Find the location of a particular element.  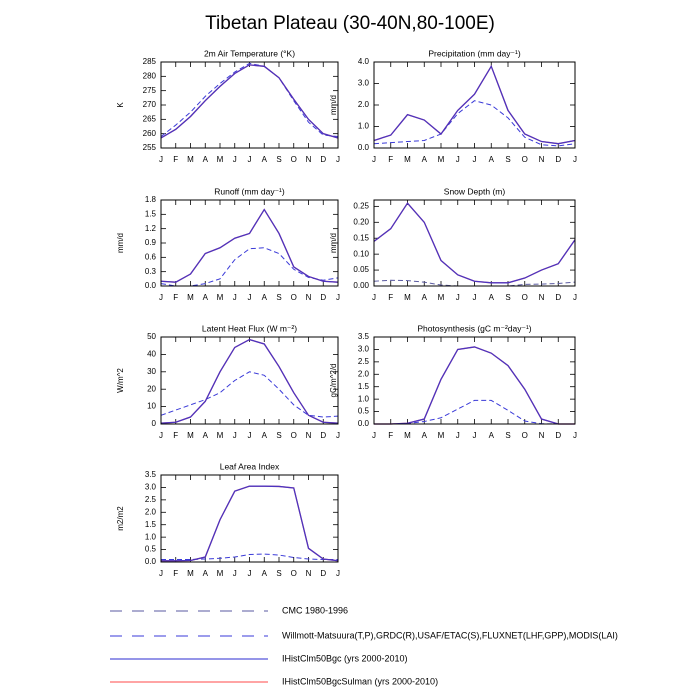

y-tick-label: 0.10 is located at coordinates (361, 253).